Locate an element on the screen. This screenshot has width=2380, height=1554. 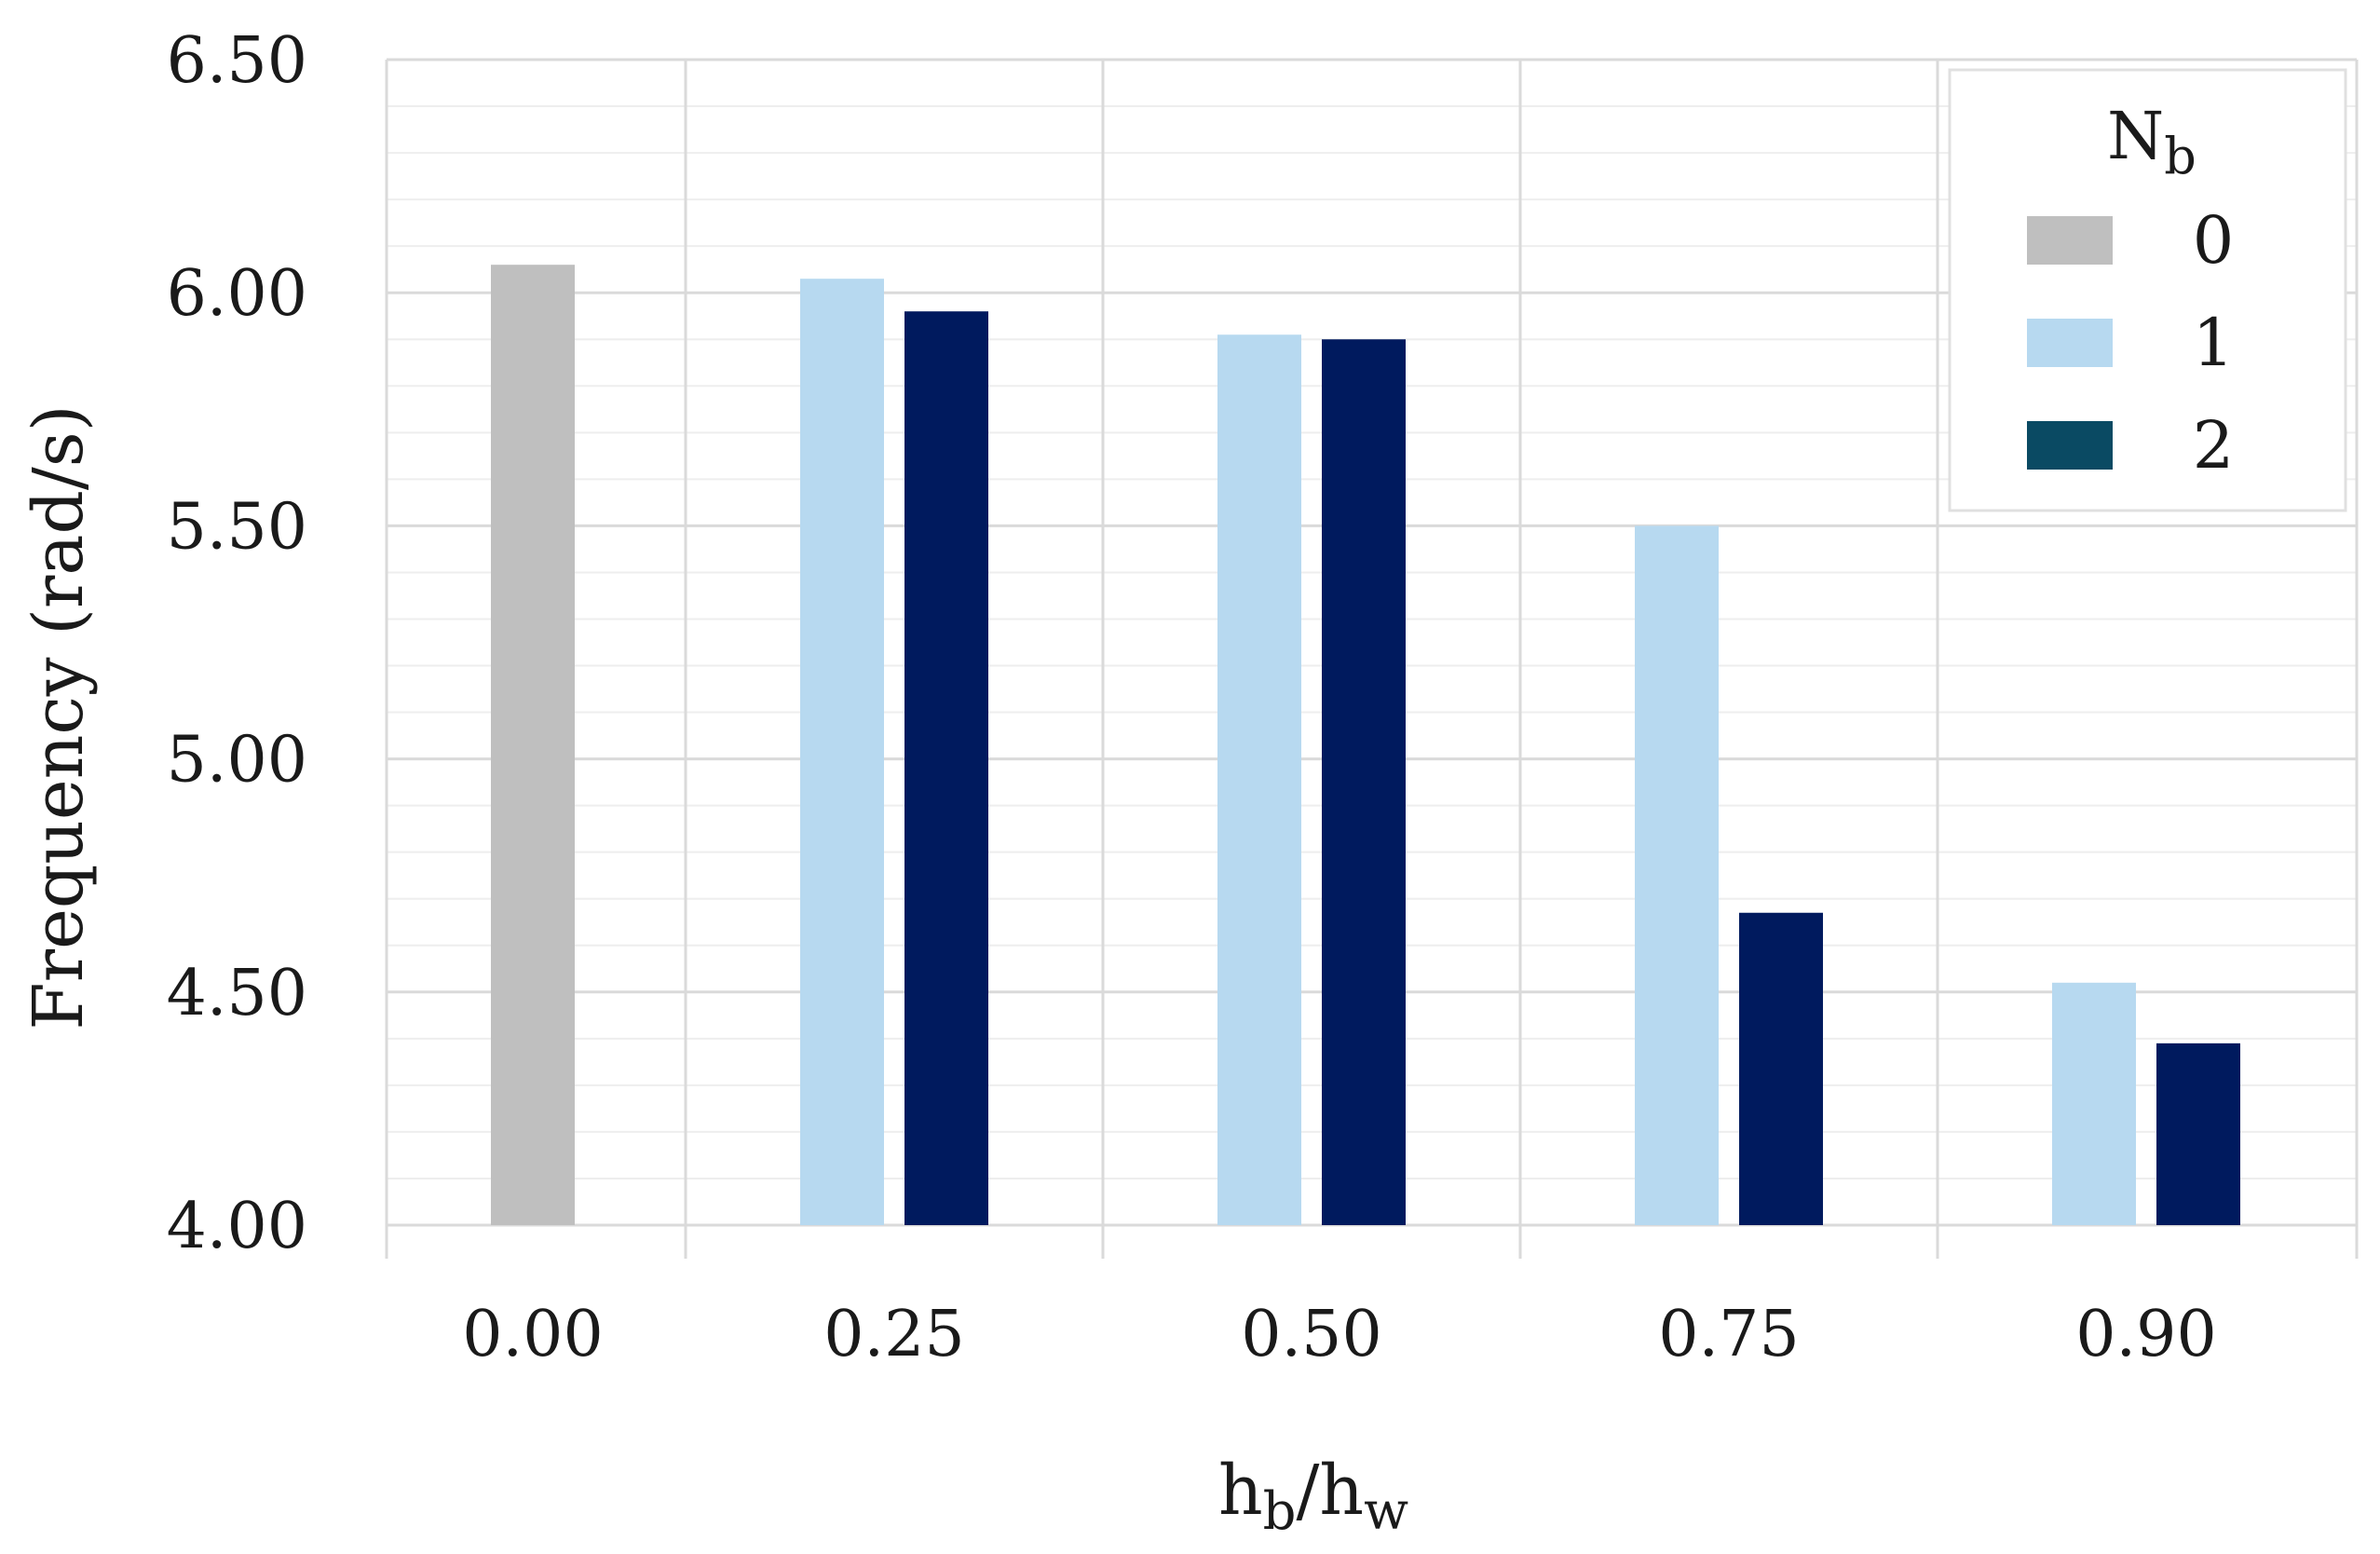
x-tick-label: 0.25 is located at coordinates (893, 1334).